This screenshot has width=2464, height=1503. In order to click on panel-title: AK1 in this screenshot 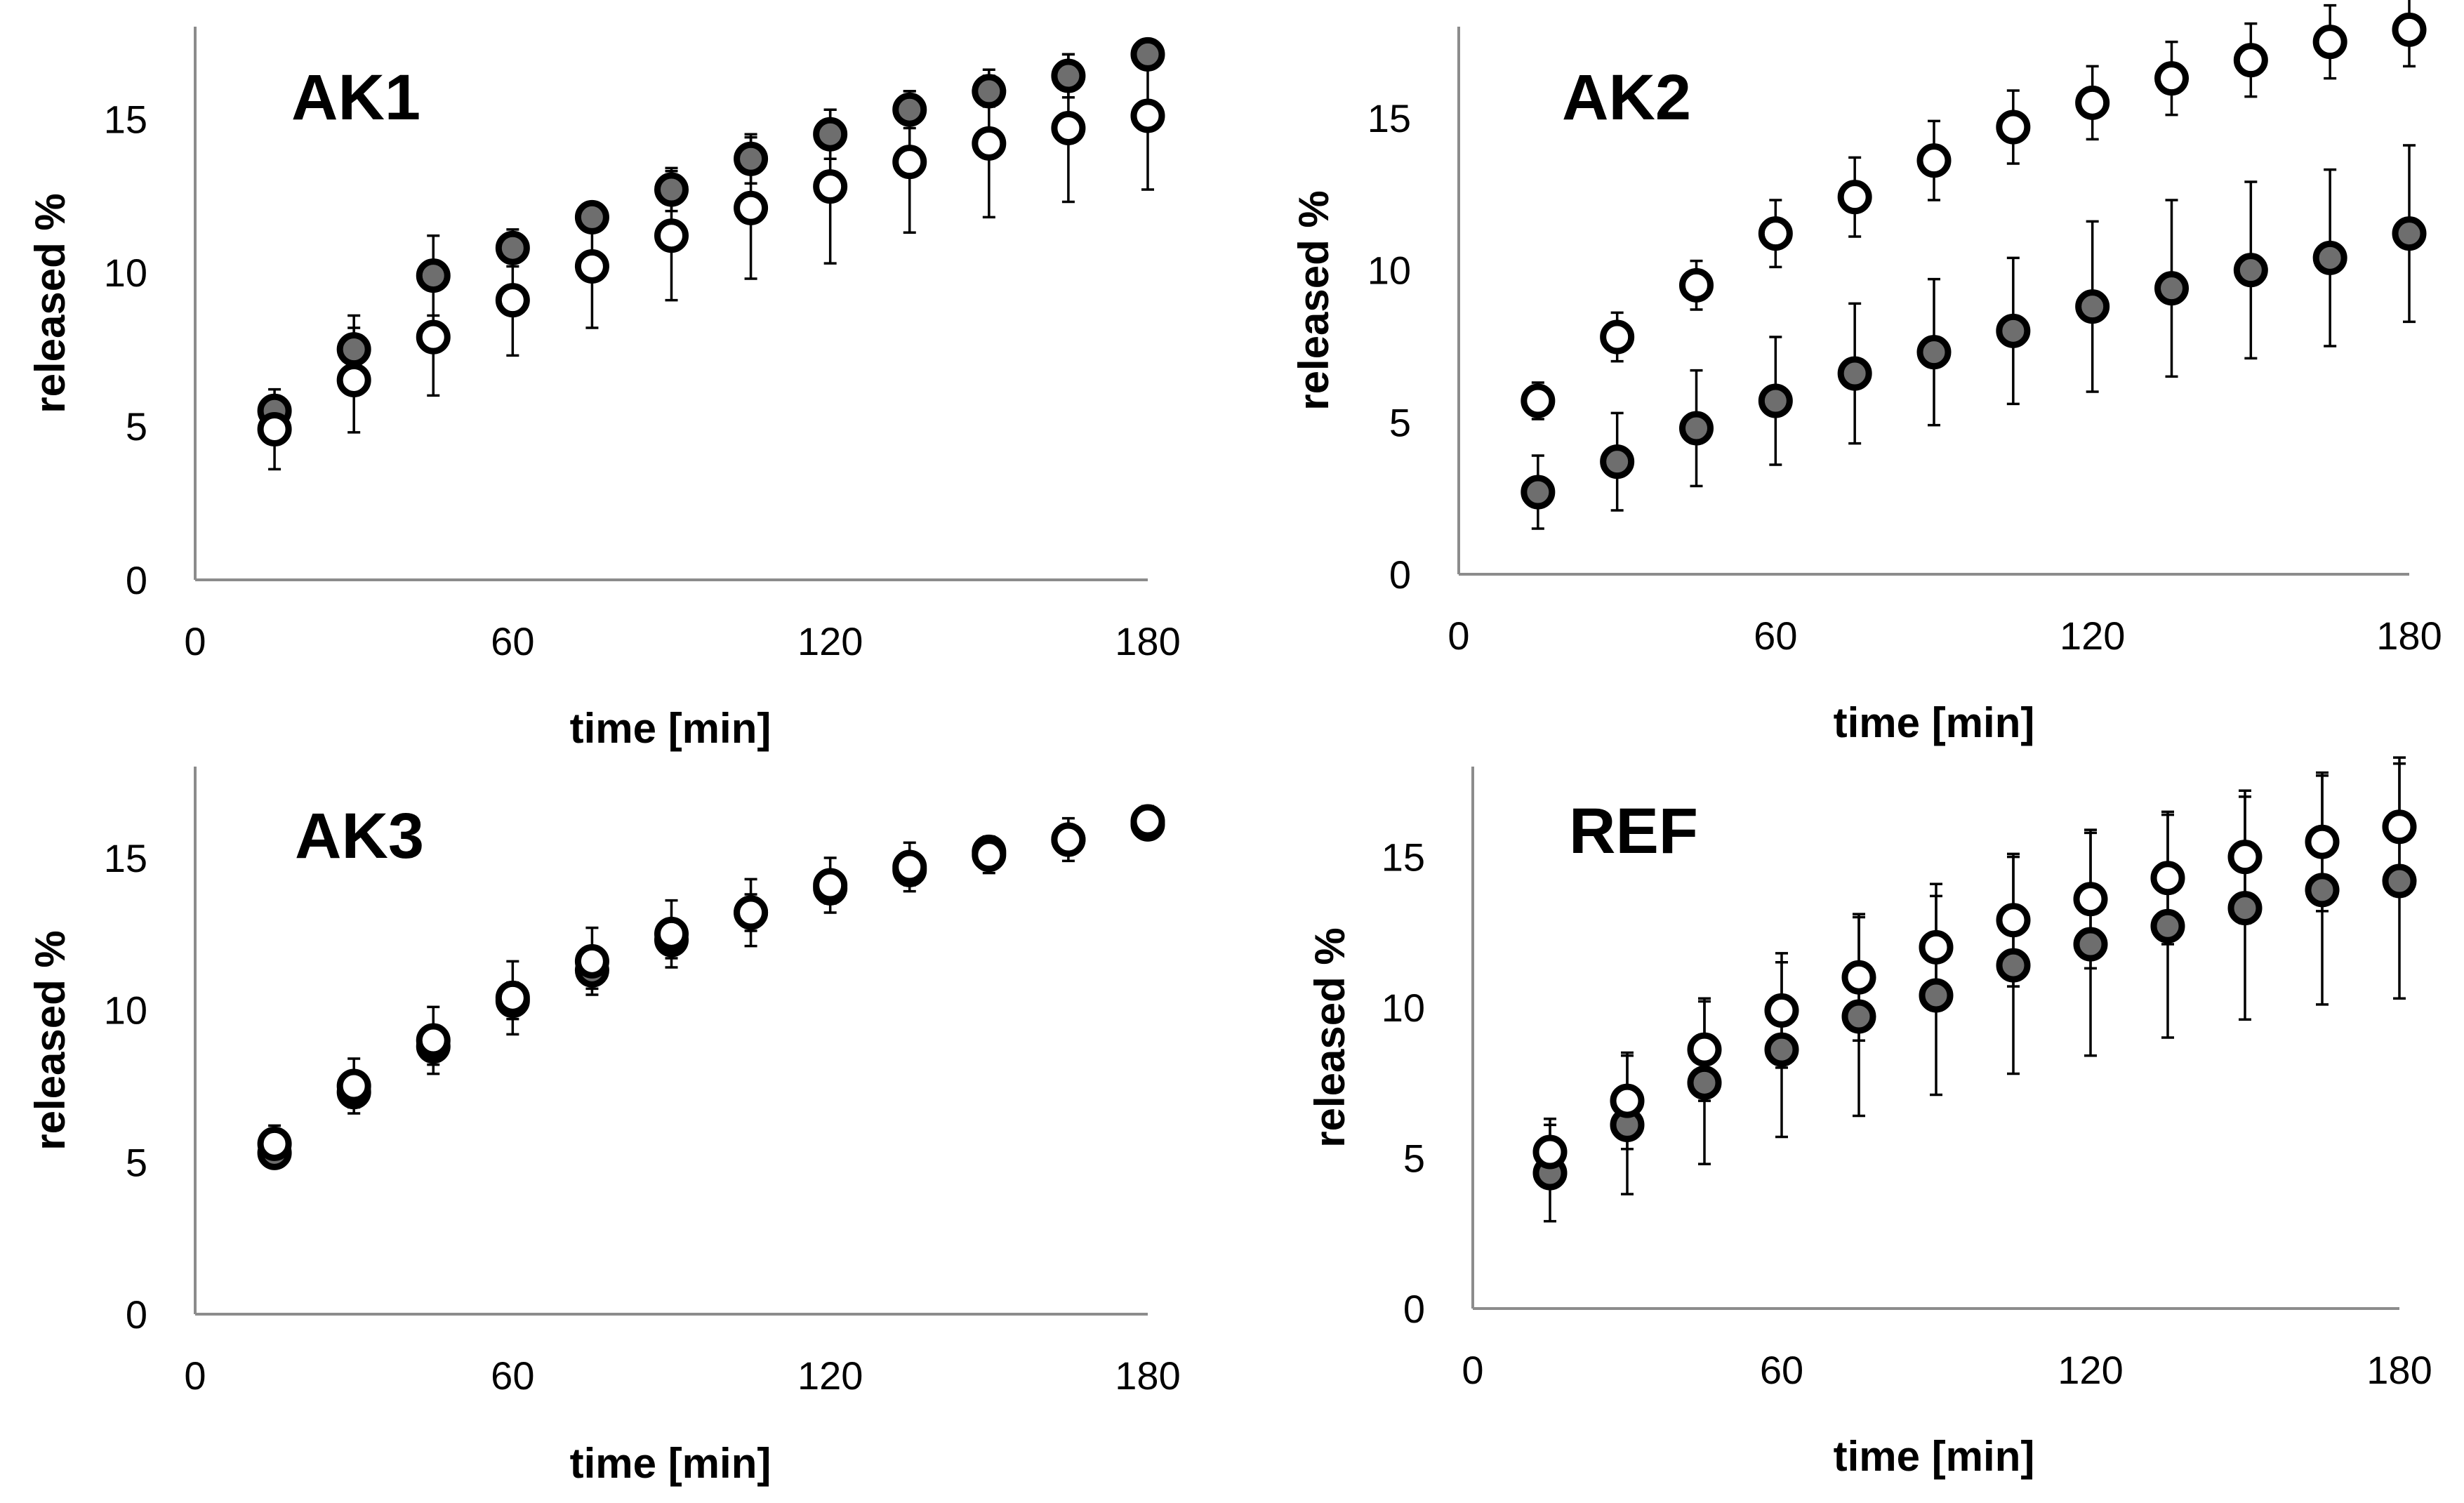, I will do `click(356, 97)`.